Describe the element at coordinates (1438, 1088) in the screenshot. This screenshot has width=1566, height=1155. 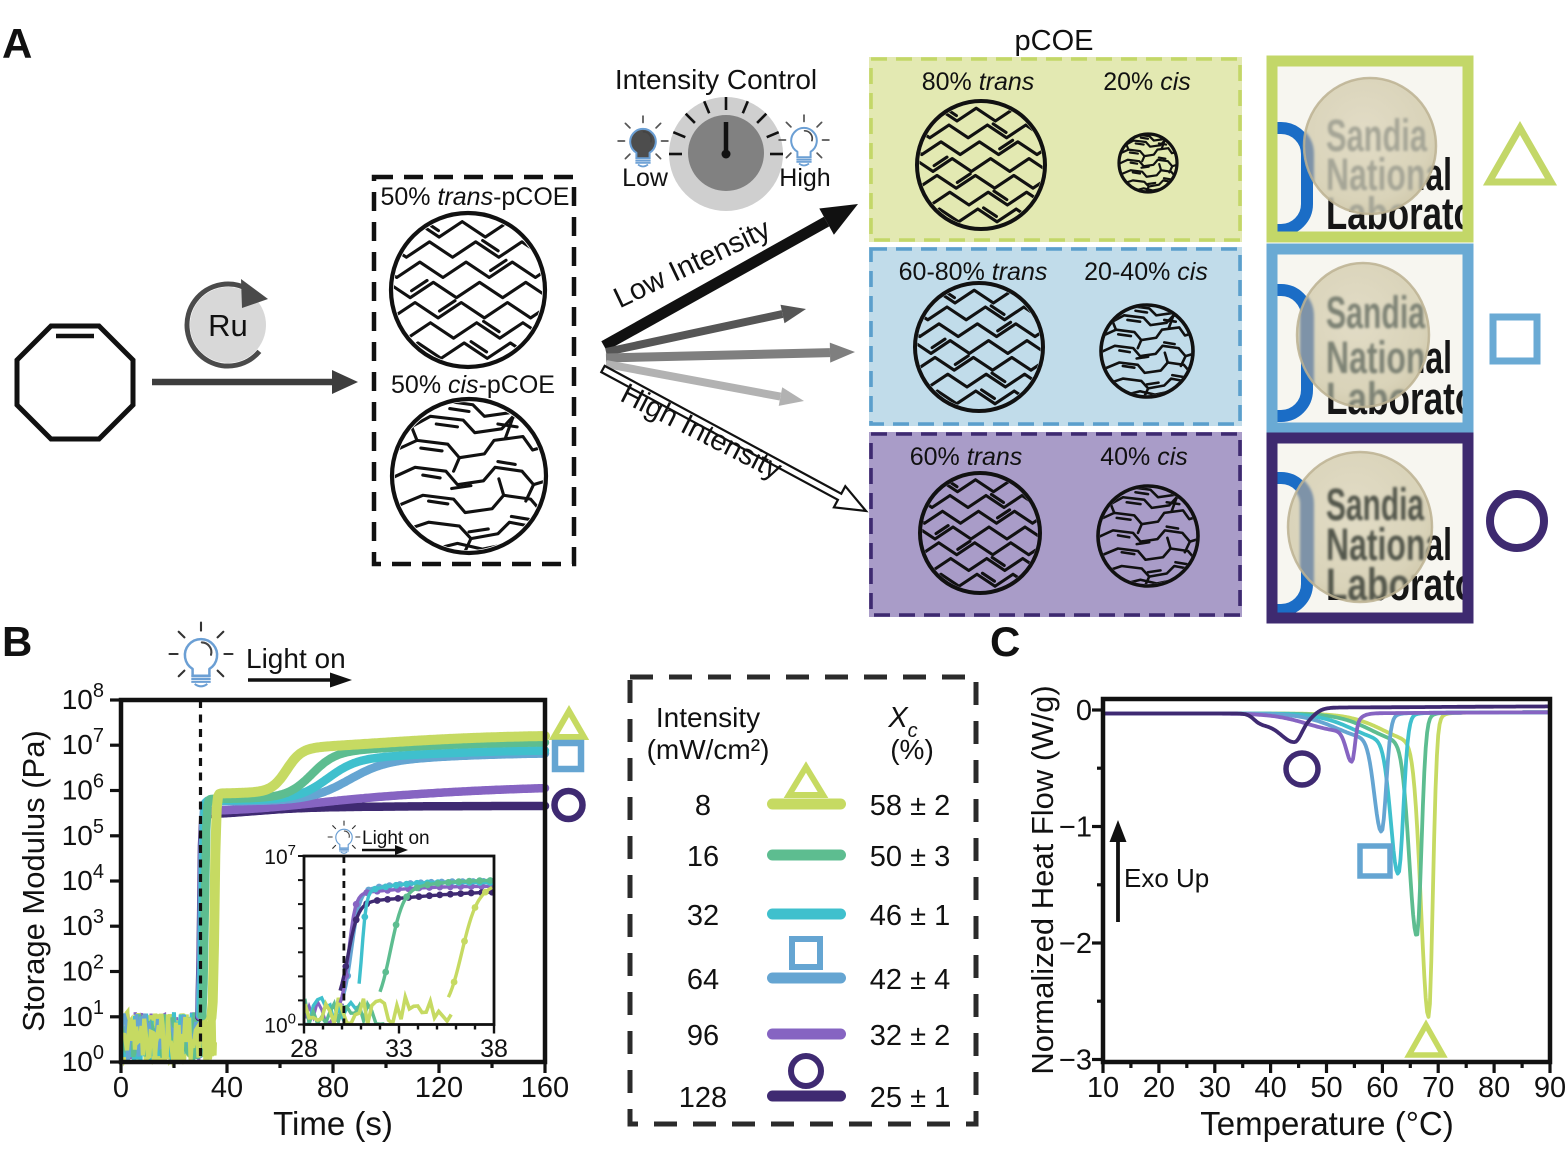
I see `svg-text: 70` at that location.